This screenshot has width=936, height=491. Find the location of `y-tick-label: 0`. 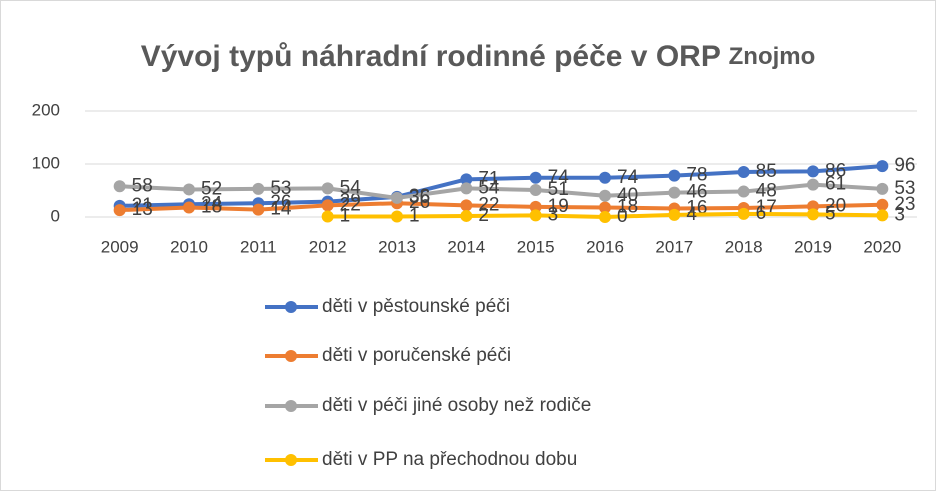

y-tick-label: 0 is located at coordinates (55, 215).